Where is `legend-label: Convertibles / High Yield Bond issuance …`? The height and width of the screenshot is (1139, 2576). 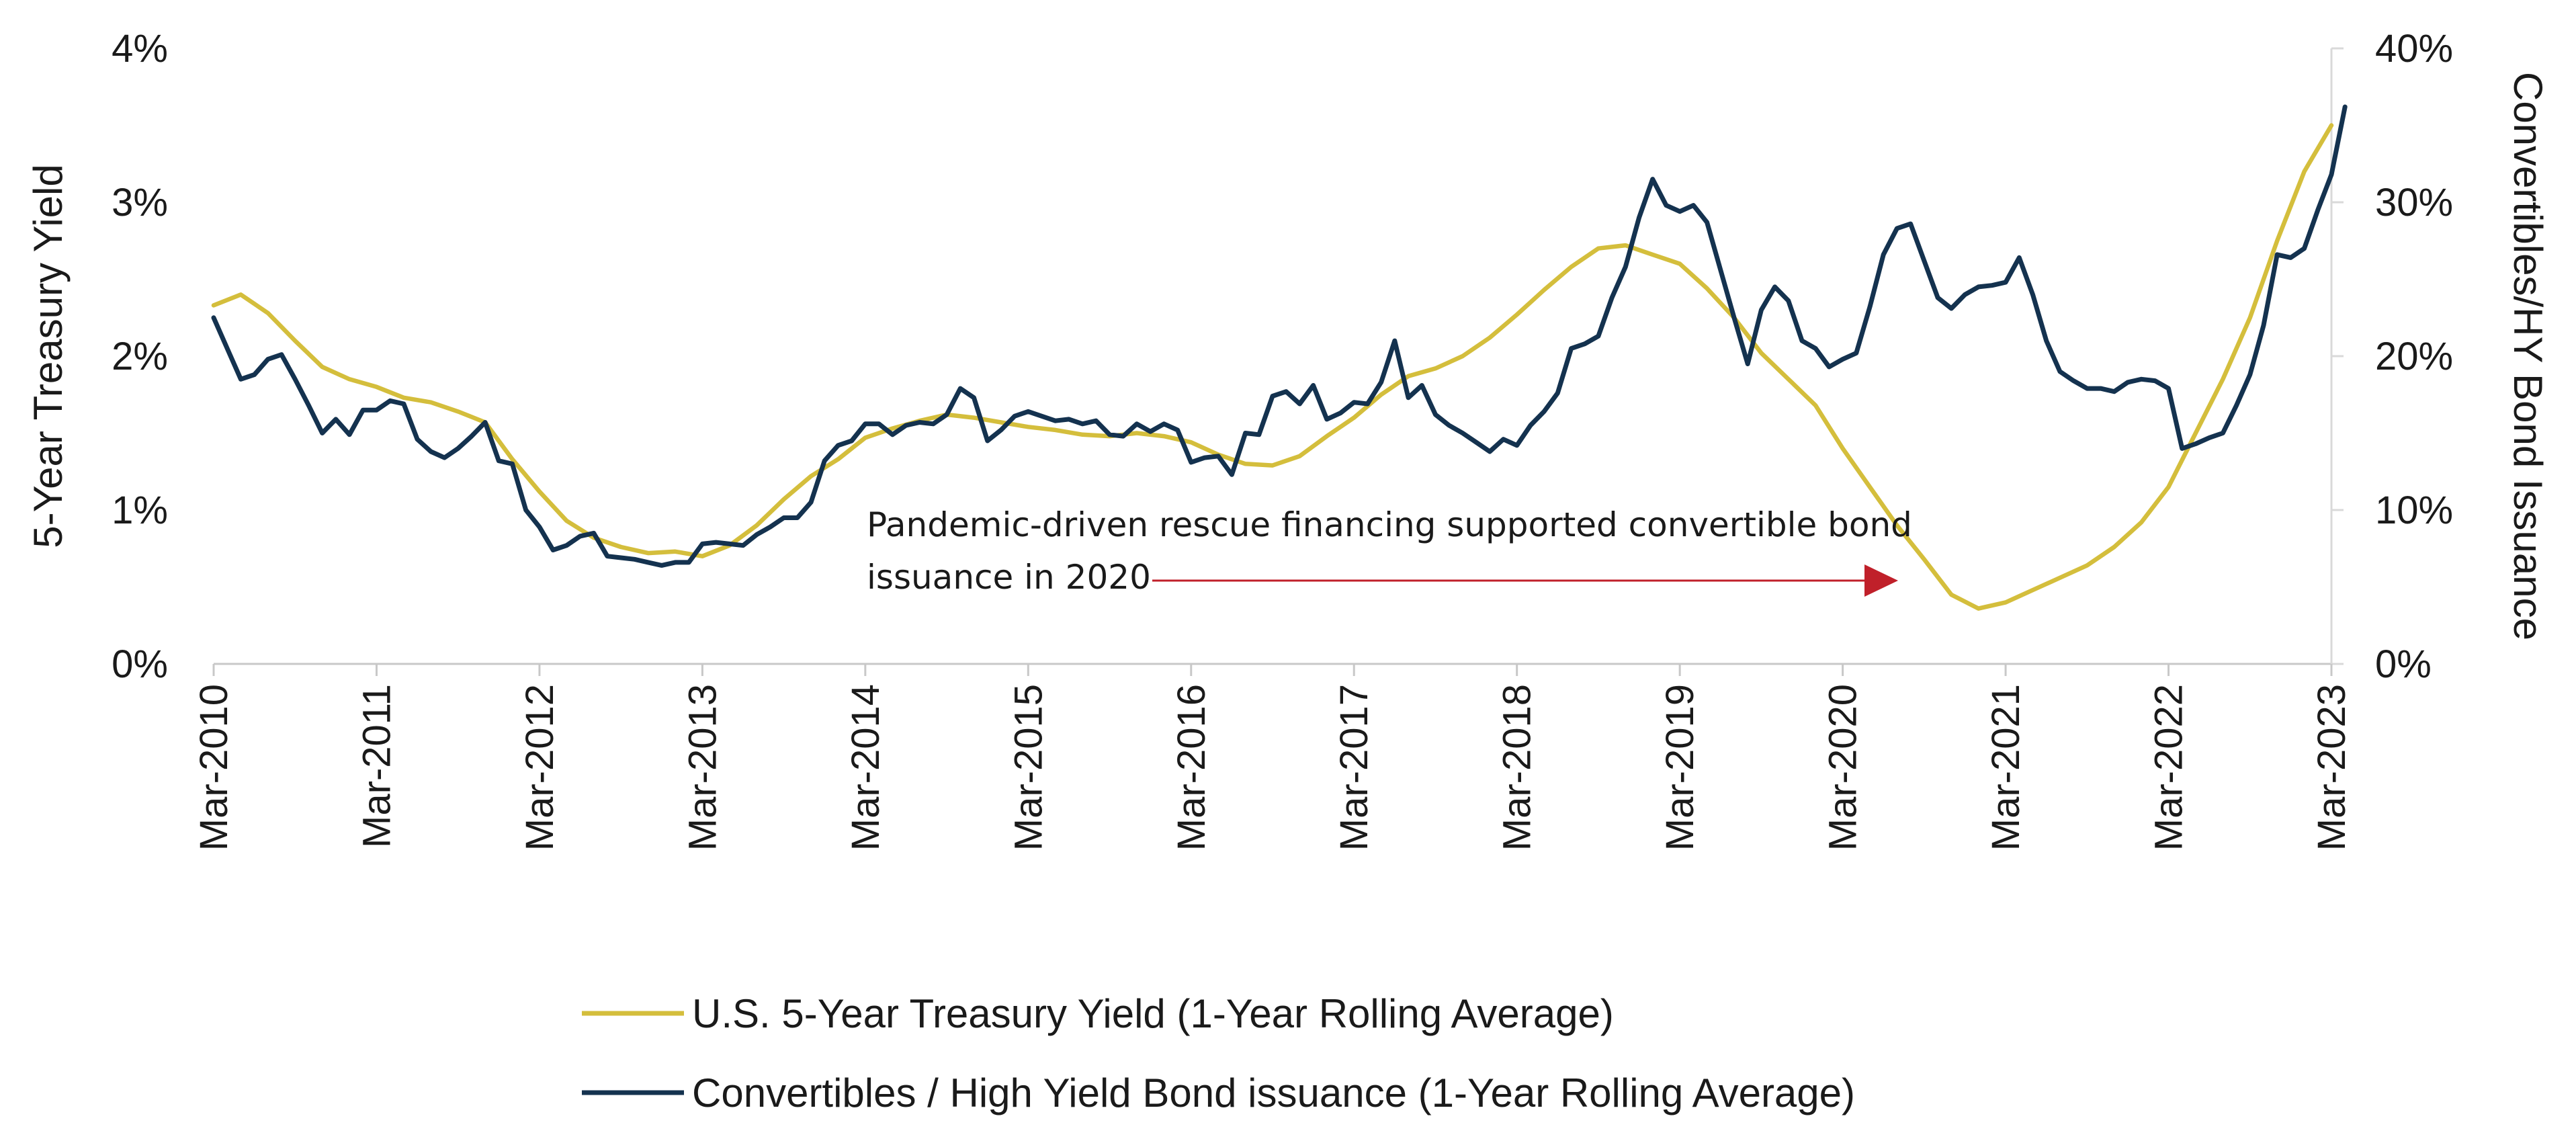 legend-label: Convertibles / High Yield Bond issuance … is located at coordinates (1273, 1092).